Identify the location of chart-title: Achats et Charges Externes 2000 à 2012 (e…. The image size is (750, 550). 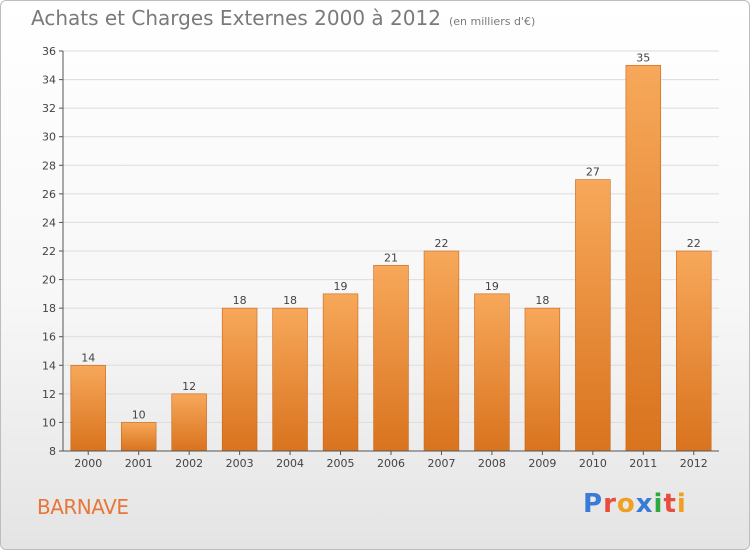
(283, 18).